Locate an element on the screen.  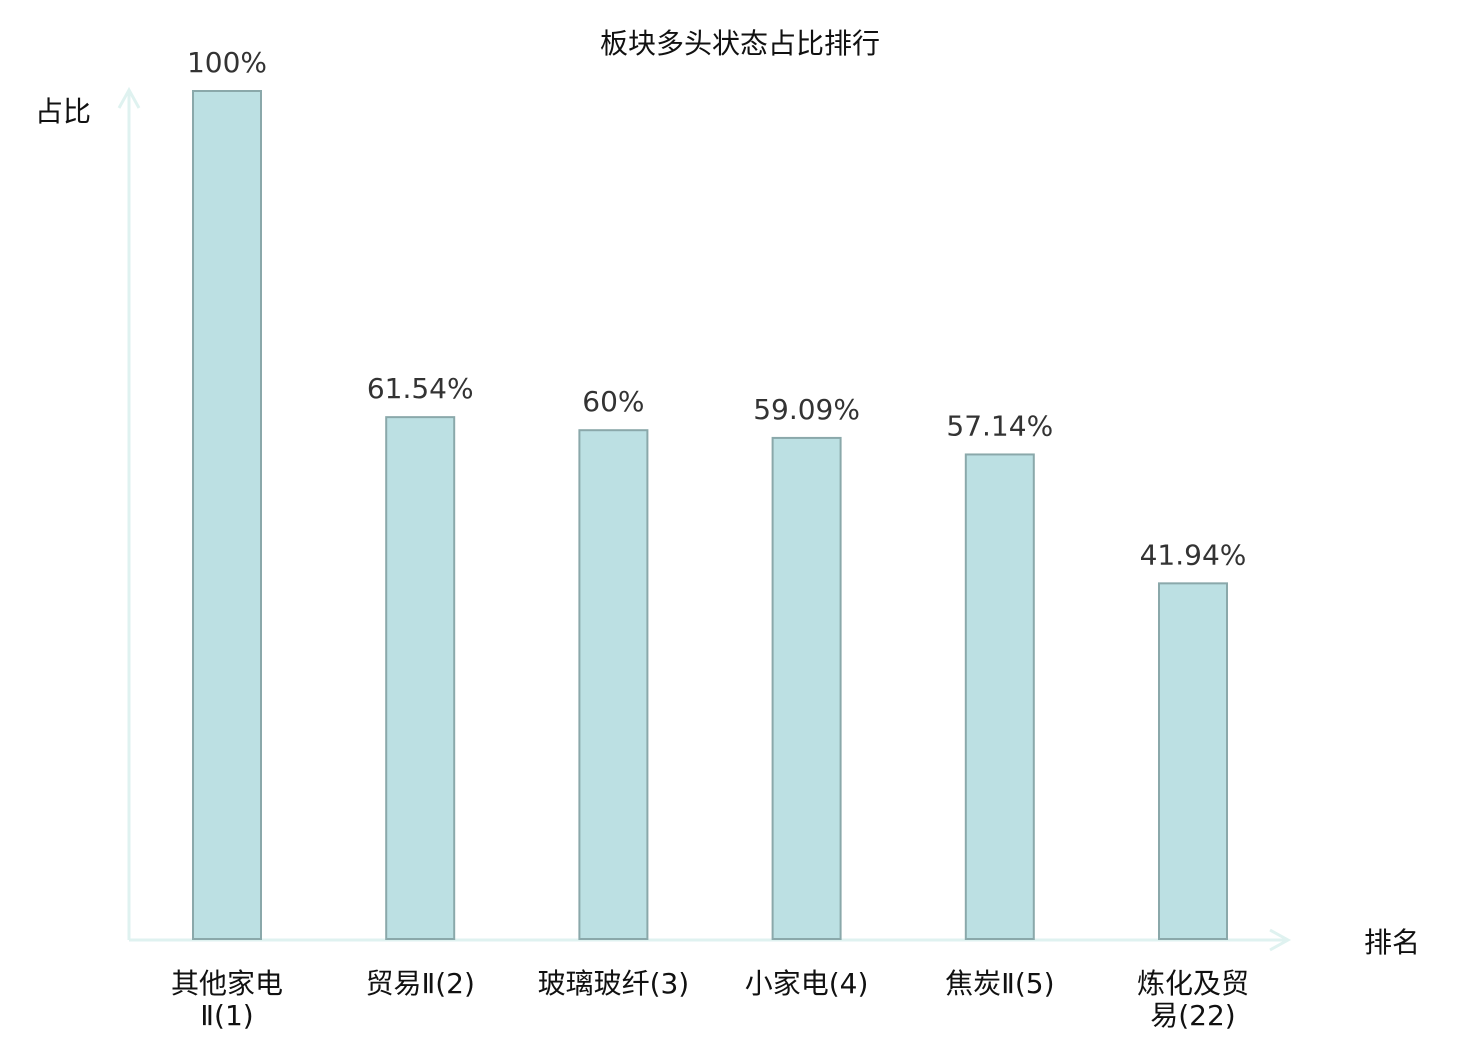
chart-title: 板块多头状态占比排行 is located at coordinates (740, 43).